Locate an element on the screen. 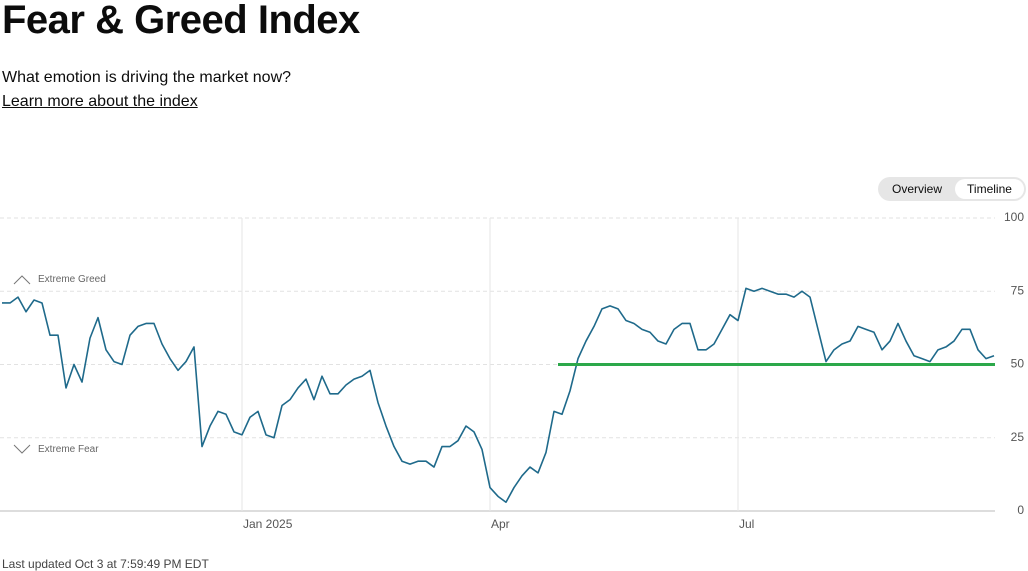 The image size is (1028, 571). subtitle: What emotion is driving the market now? is located at coordinates (147, 77).